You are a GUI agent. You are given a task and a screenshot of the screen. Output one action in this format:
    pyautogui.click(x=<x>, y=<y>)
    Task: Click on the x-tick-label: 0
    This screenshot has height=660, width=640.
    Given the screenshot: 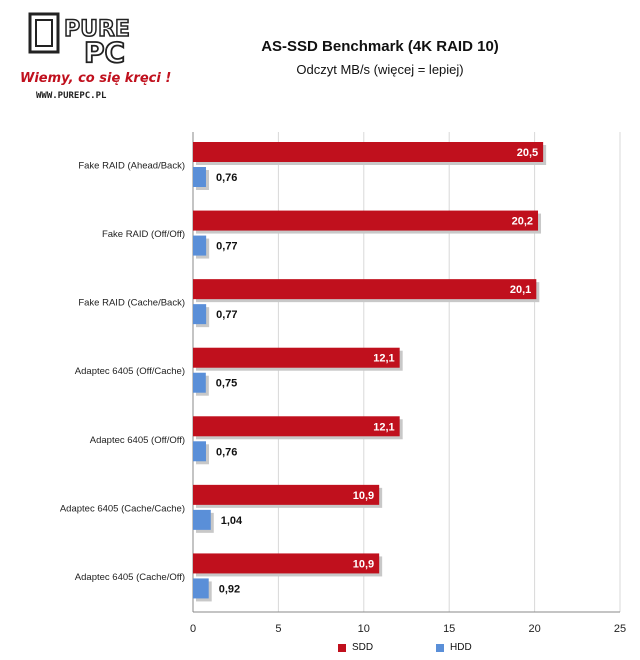 What is the action you would take?
    pyautogui.click(x=193, y=629)
    